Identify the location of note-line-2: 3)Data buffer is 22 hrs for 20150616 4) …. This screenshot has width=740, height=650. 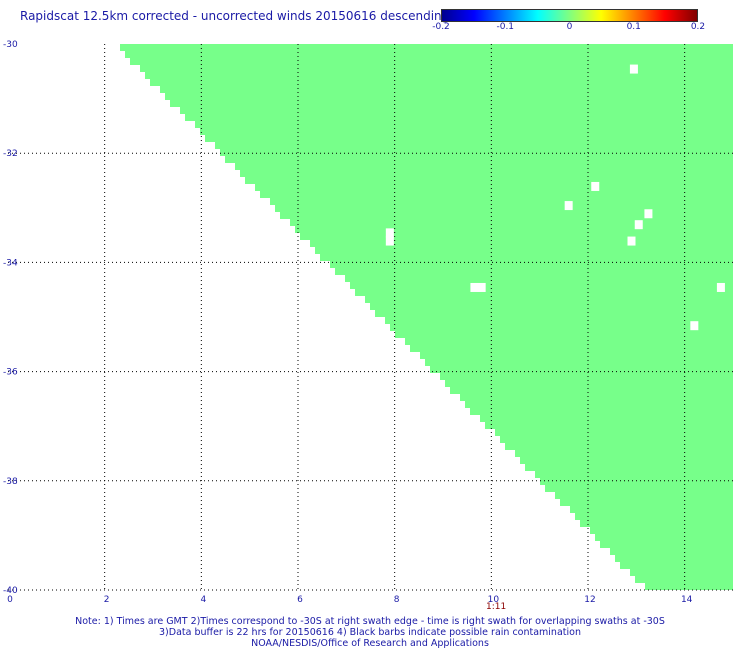
(370, 632).